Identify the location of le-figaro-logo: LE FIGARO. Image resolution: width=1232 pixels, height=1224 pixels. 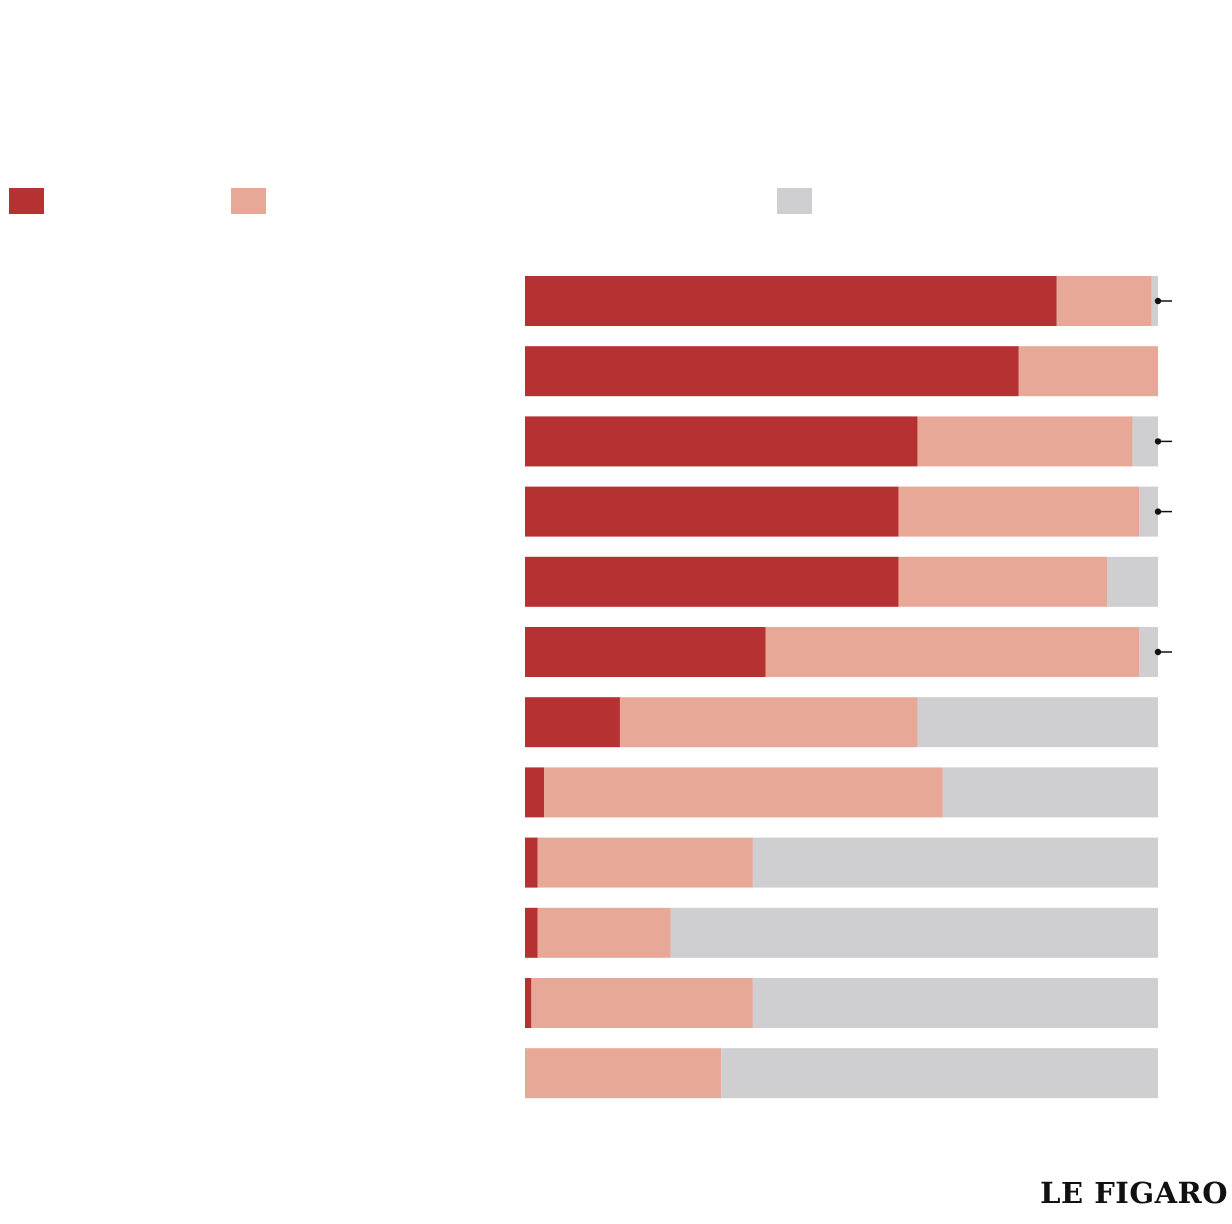
(1134, 1193).